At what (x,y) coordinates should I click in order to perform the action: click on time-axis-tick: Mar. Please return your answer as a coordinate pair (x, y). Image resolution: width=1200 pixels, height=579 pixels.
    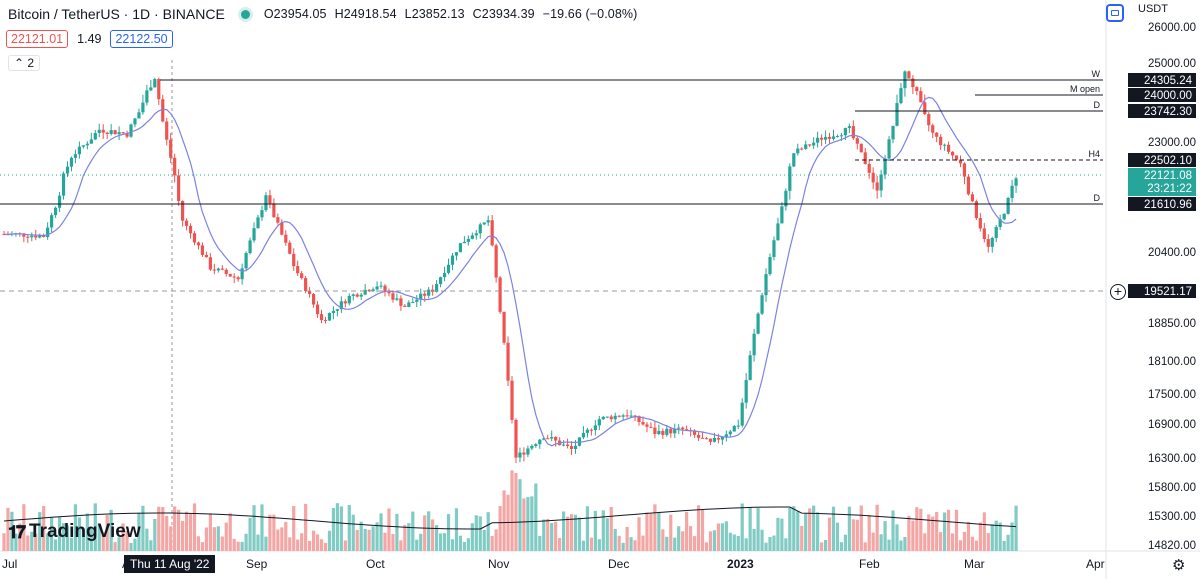
    Looking at the image, I should click on (974, 564).